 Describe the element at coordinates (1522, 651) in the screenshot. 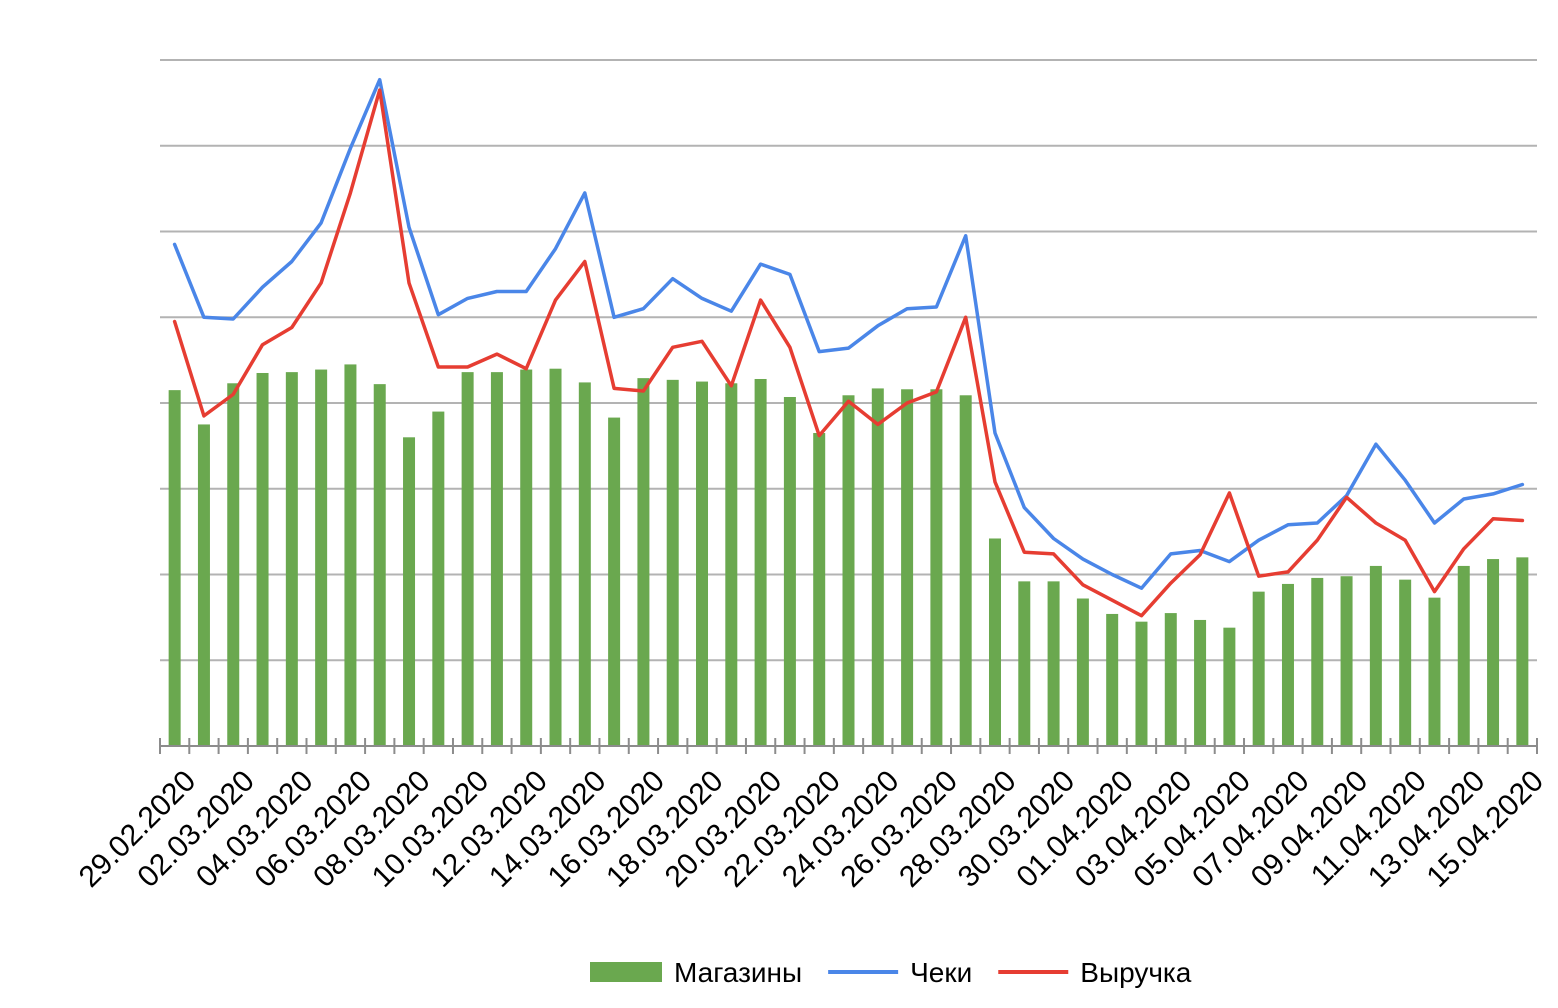

I see `bar-15.04.2020` at that location.